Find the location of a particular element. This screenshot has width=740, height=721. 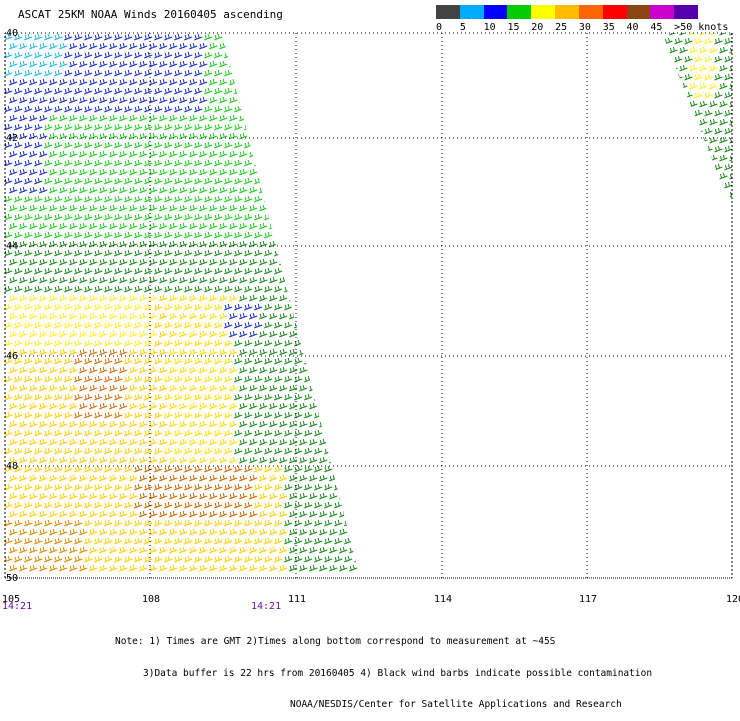

legend-color-bar is located at coordinates (567, 12).